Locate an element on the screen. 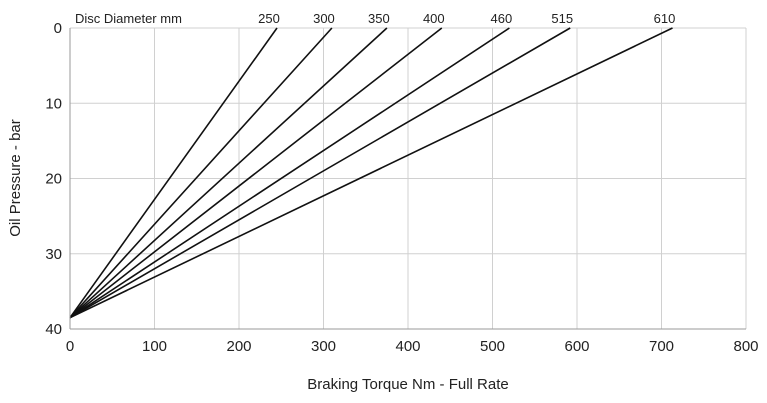 The height and width of the screenshot is (403, 767). x-tick-label: 400 is located at coordinates (407, 346).